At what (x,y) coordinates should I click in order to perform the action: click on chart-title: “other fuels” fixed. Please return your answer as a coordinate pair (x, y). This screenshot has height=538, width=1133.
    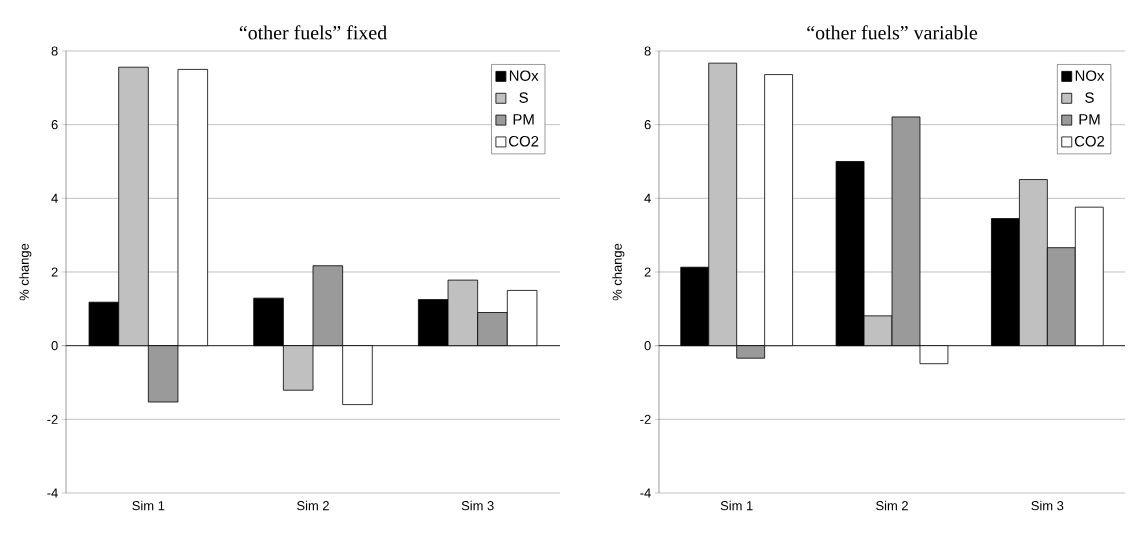
    Looking at the image, I should click on (313, 32).